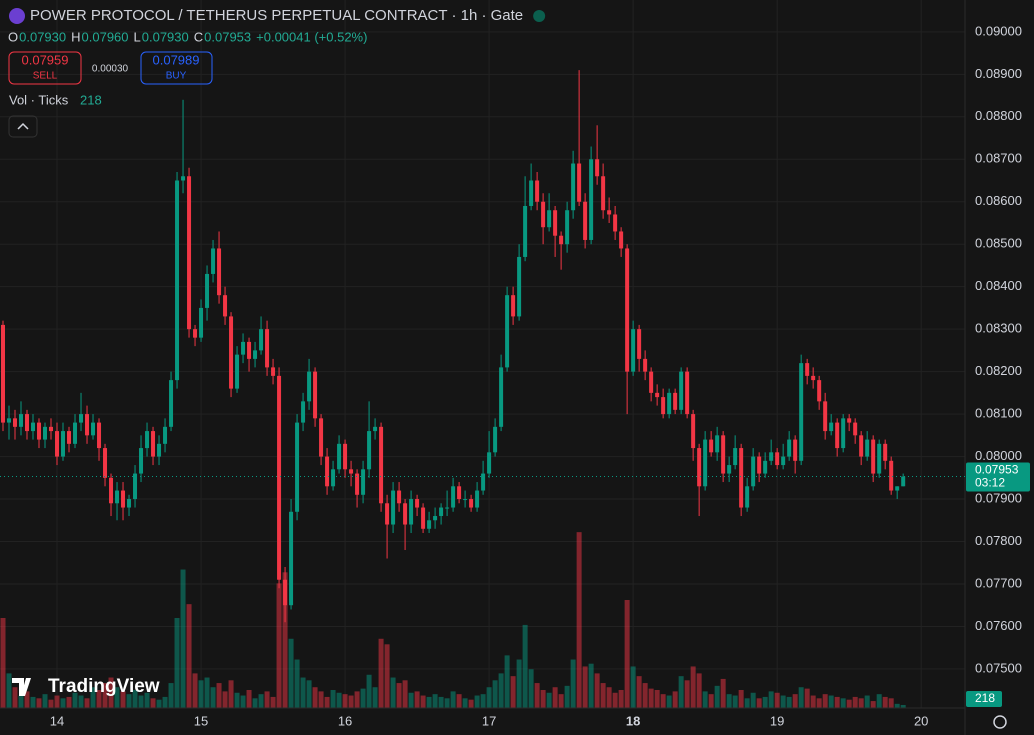 This screenshot has width=1034, height=735. I want to click on y-tick-label: 0.08300, so click(998, 328).